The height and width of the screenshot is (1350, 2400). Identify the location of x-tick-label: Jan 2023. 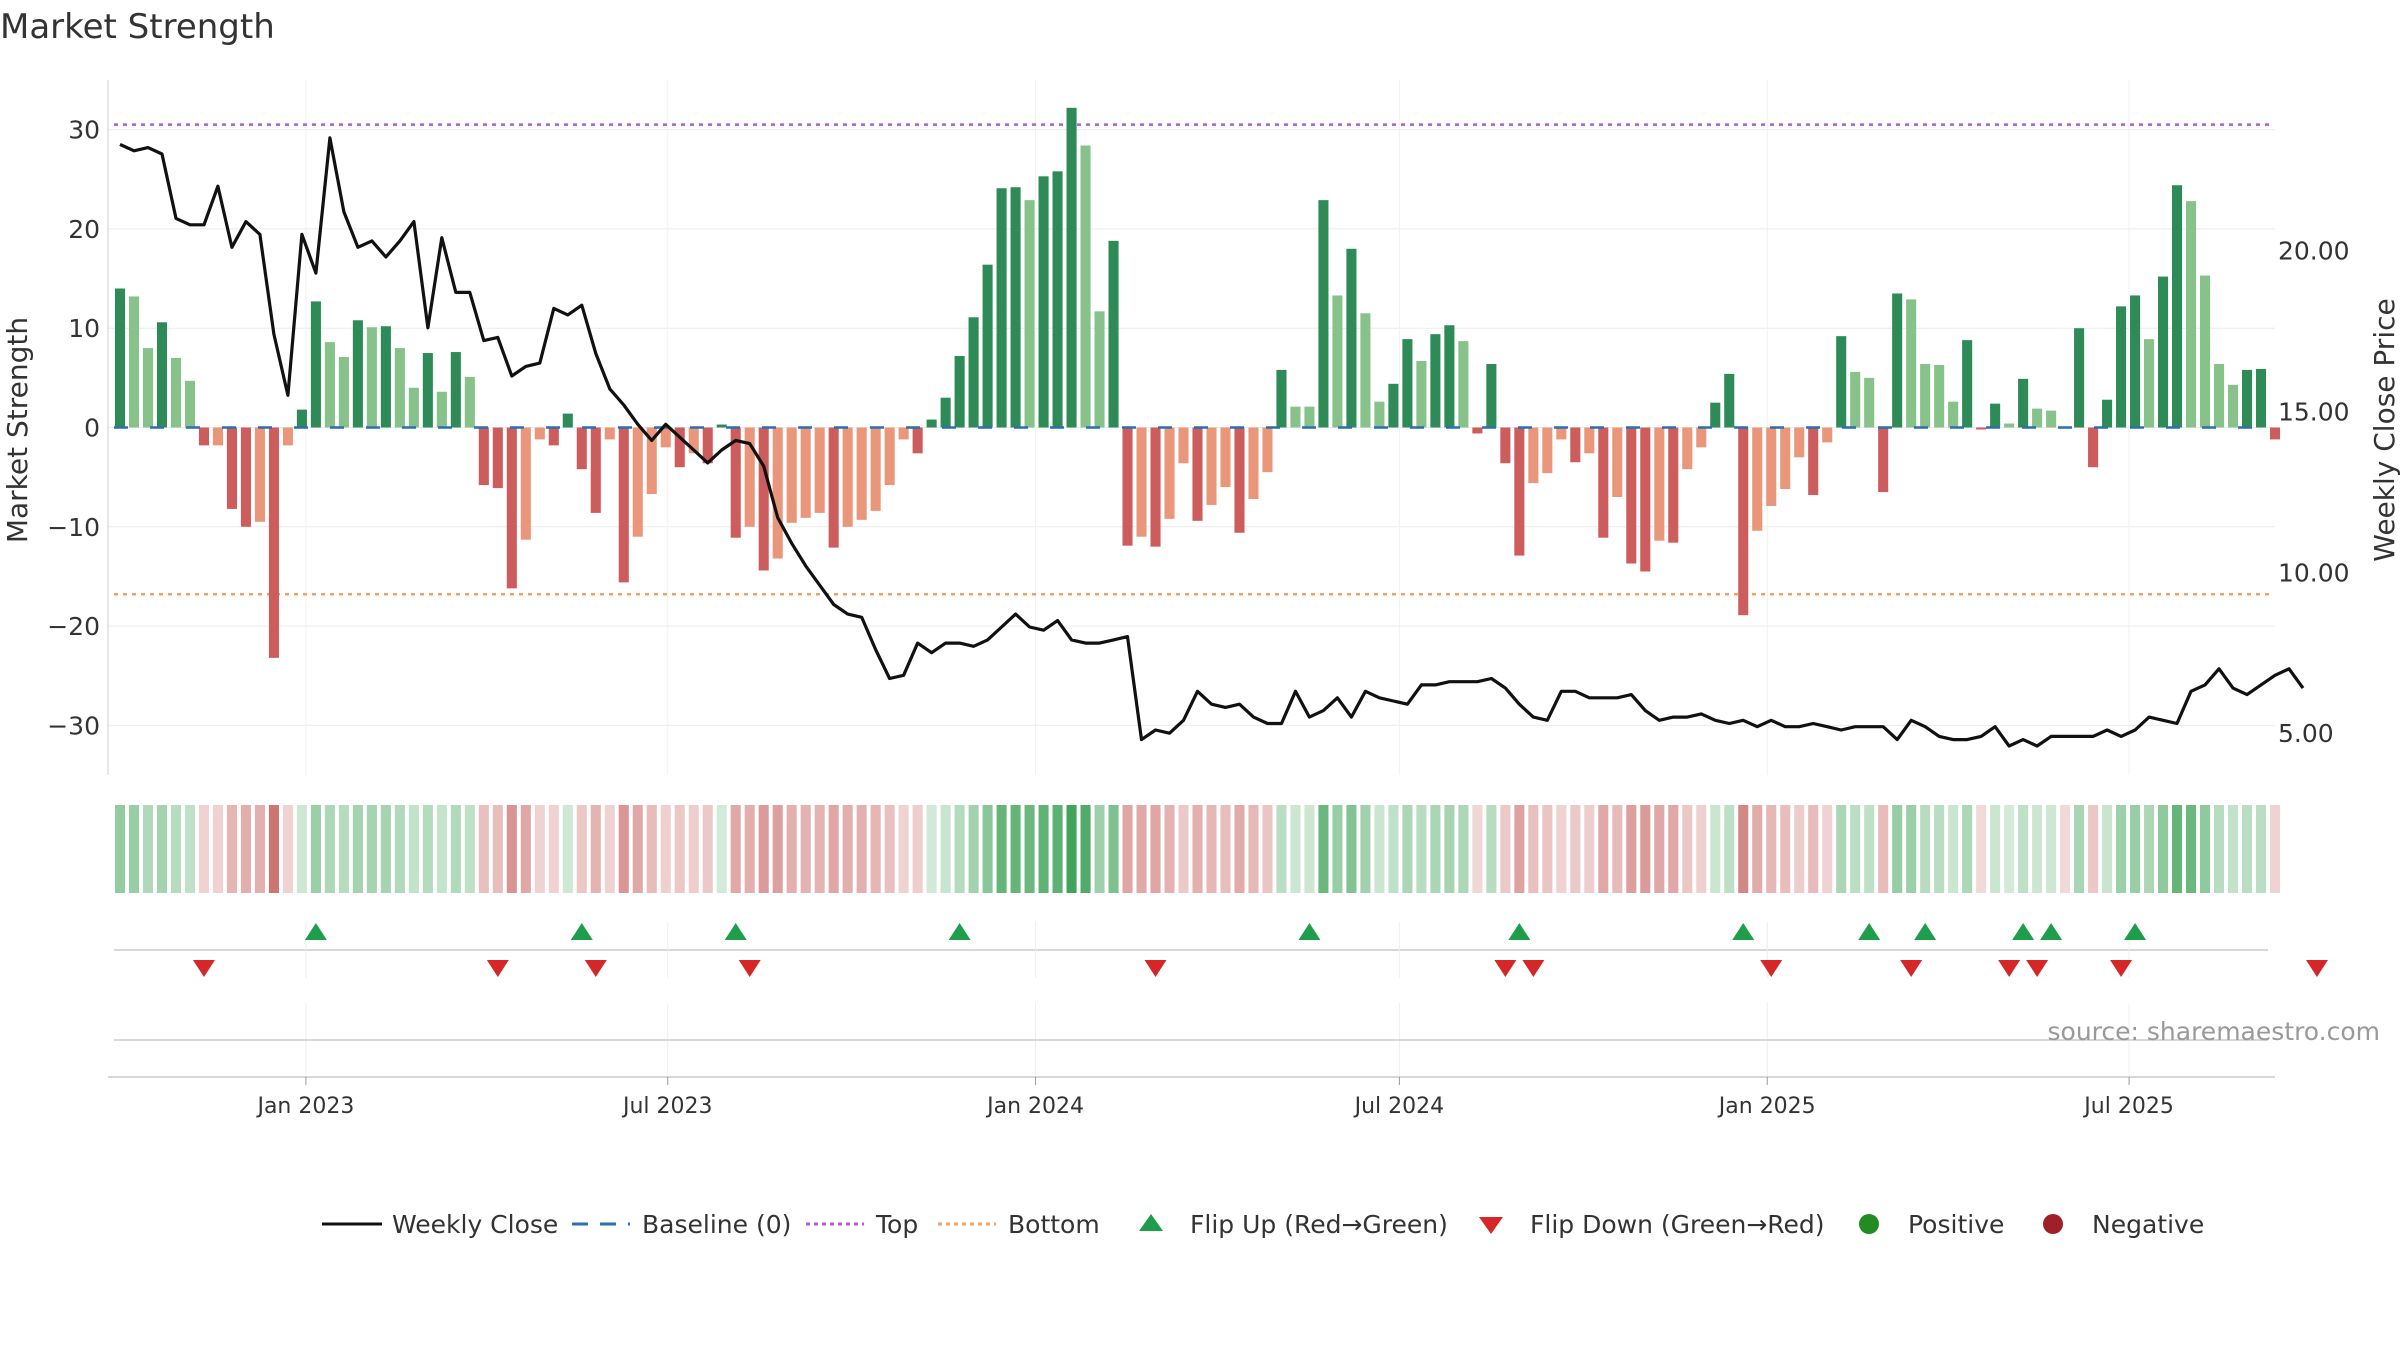
(304, 1106).